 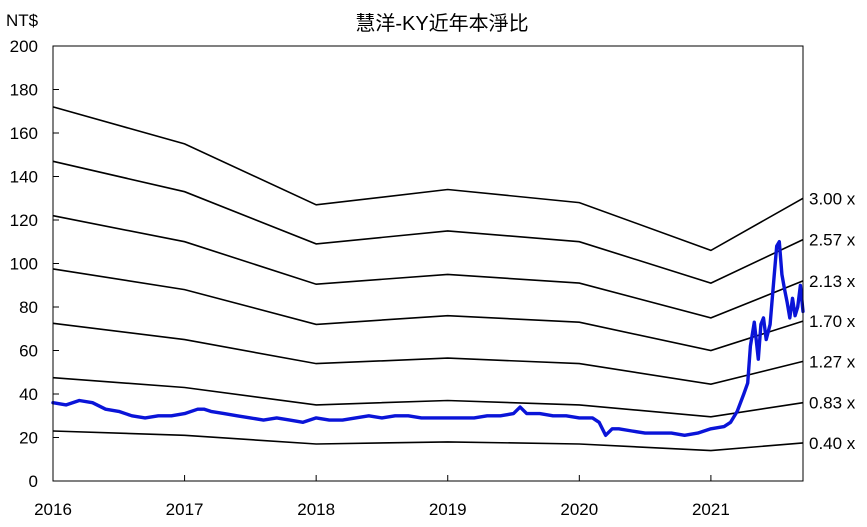 What do you see at coordinates (185, 509) in the screenshot?
I see `x-tick-label: 2017` at bounding box center [185, 509].